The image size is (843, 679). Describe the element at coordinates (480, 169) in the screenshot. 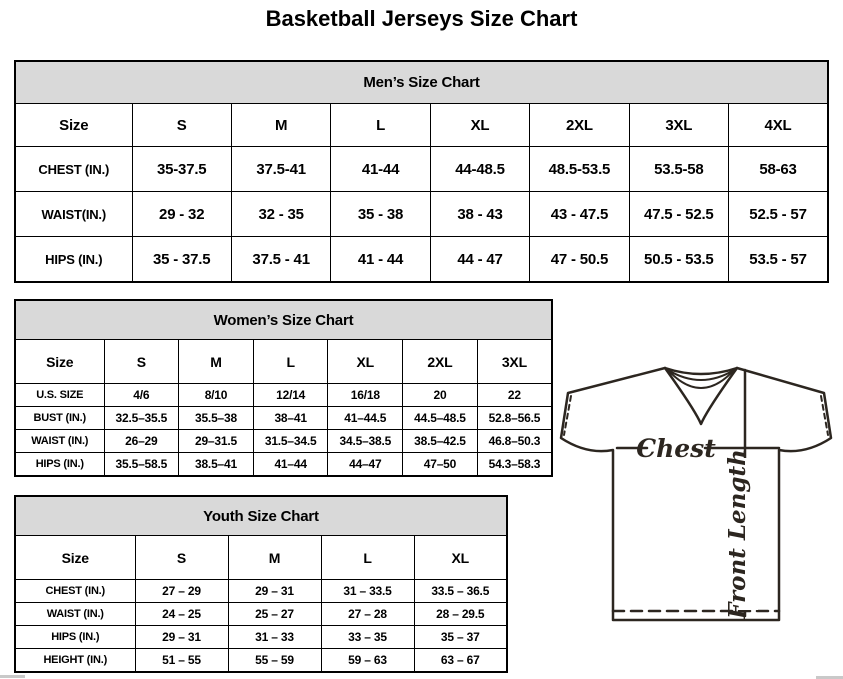

I see `size-cell: 44-48.5` at that location.